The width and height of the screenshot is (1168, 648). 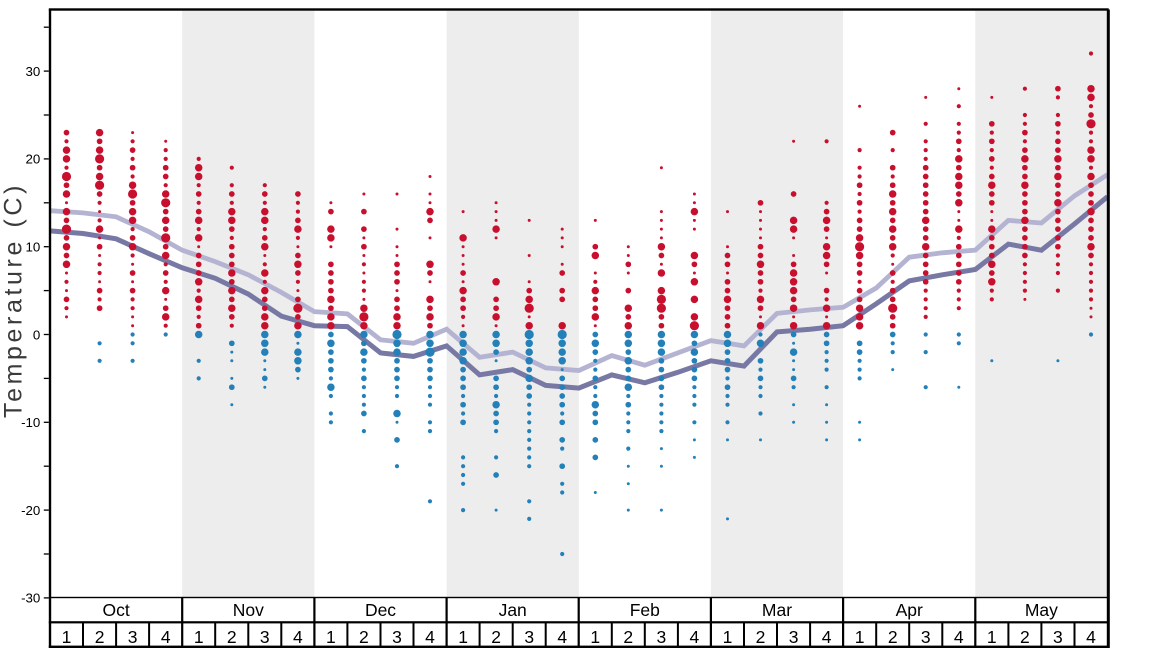 What do you see at coordinates (248, 610) in the screenshot?
I see `svg-text: Nov` at bounding box center [248, 610].